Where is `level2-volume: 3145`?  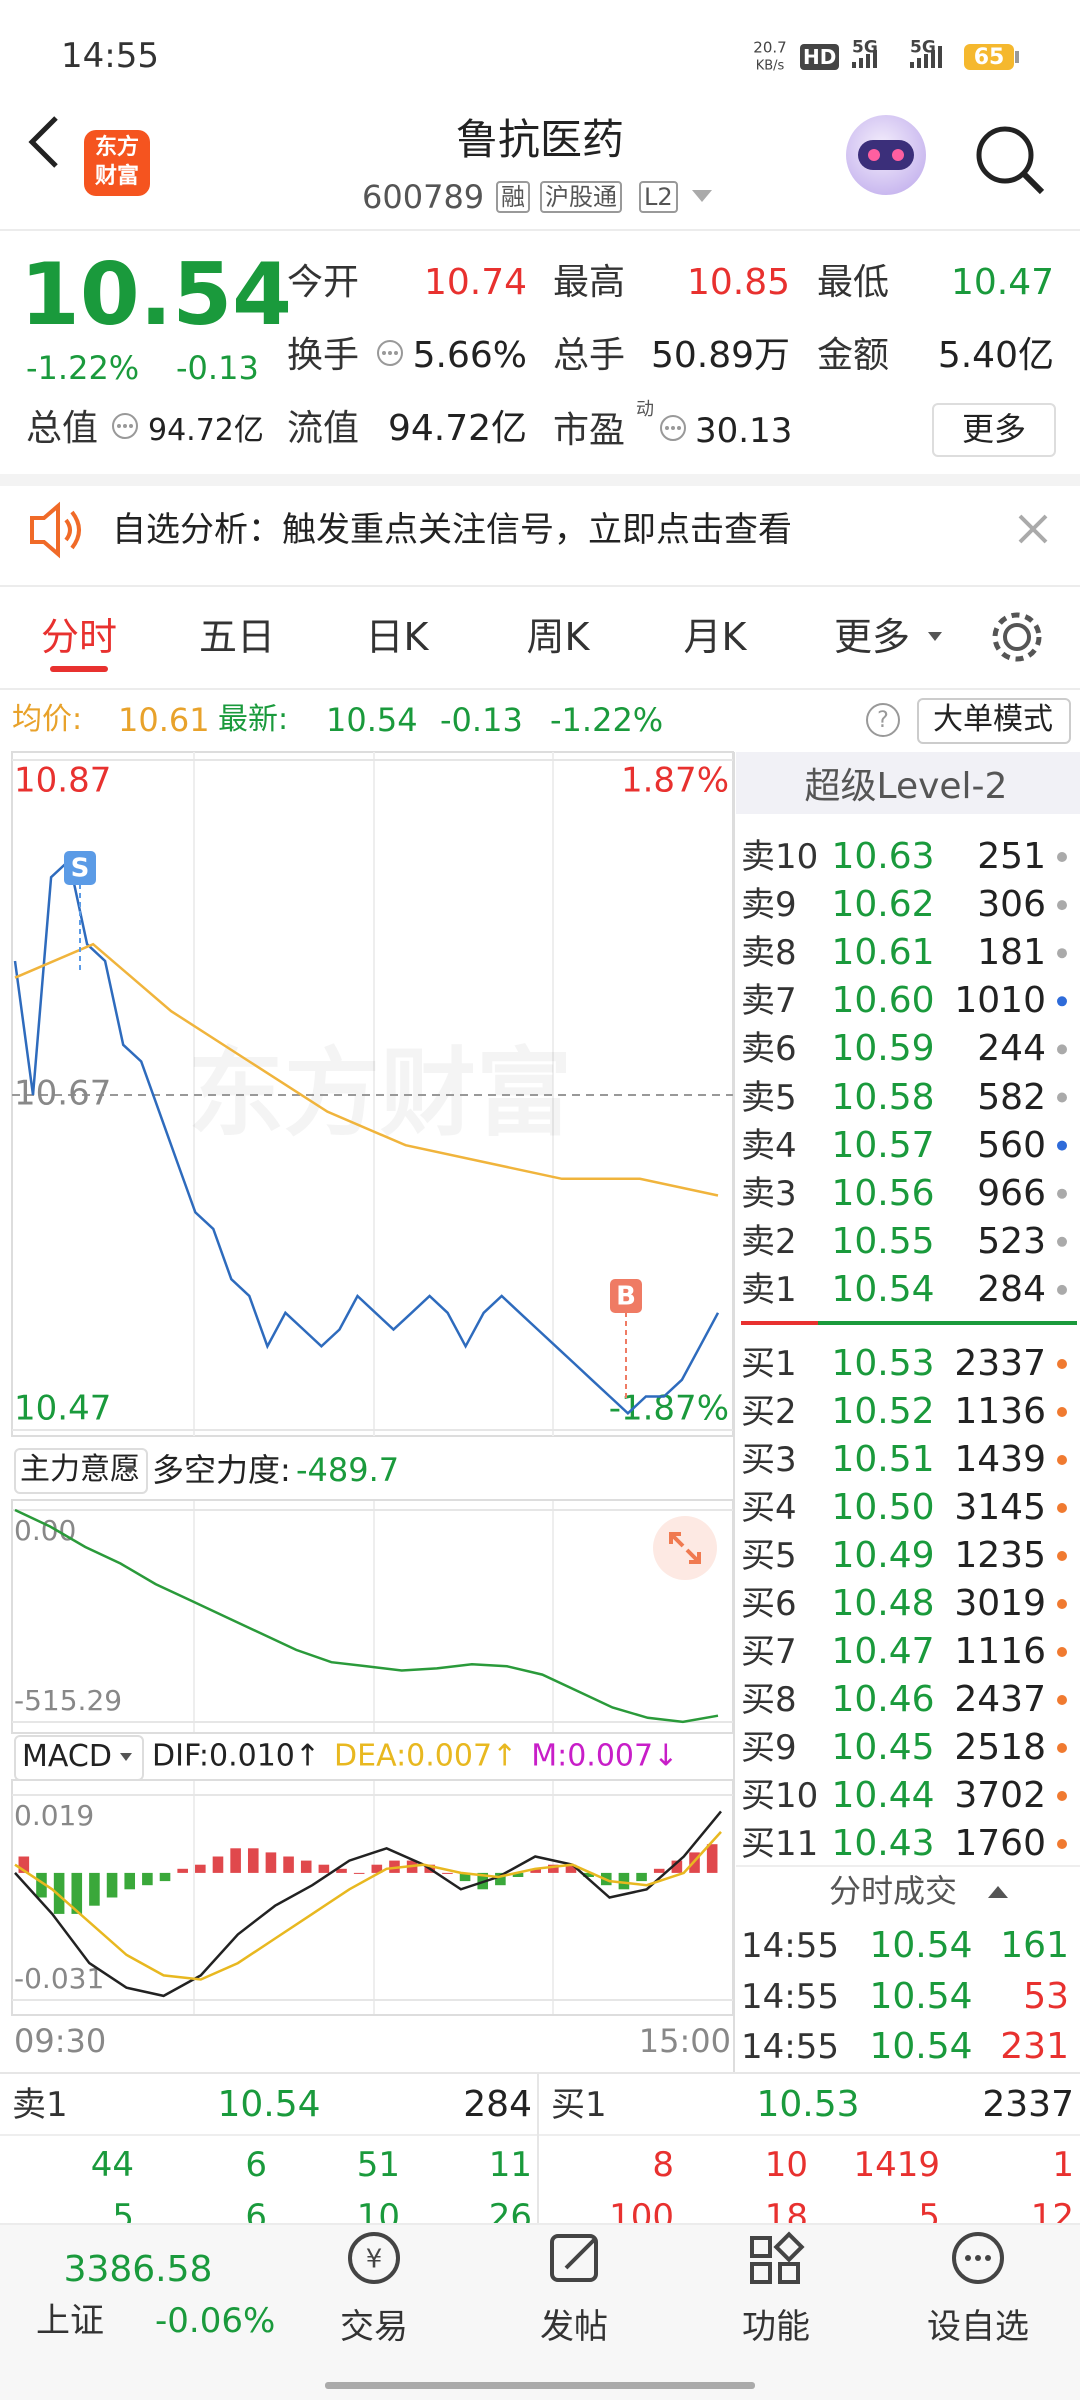
level2-volume: 3145 is located at coordinates (1000, 1507).